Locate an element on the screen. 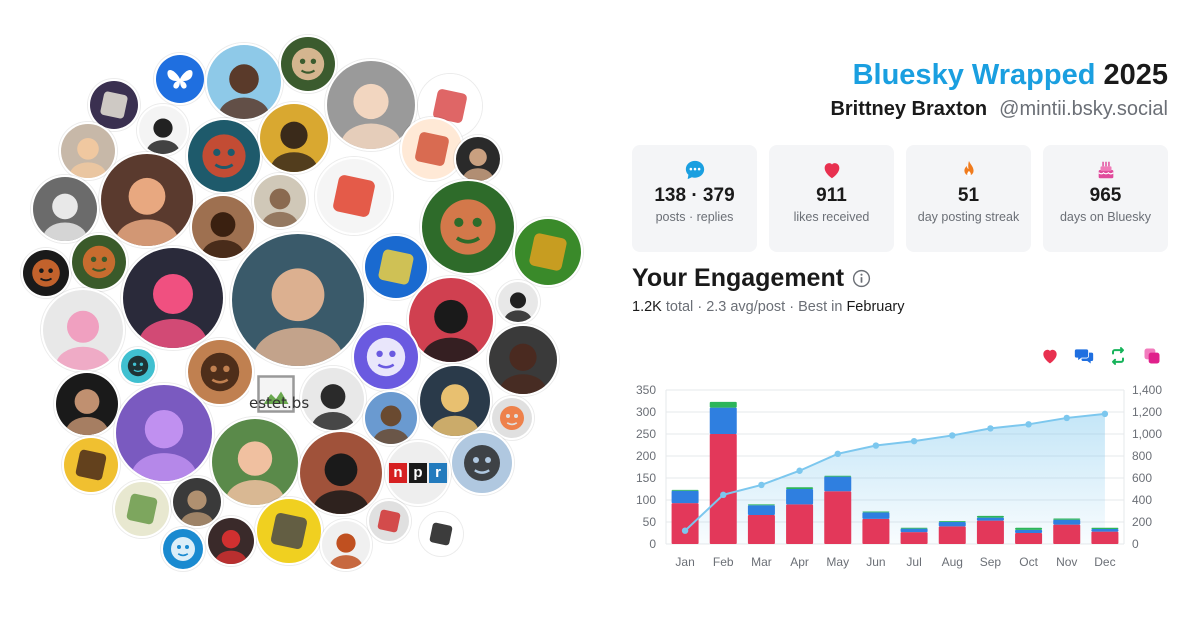 The image size is (1200, 630). quote-icon is located at coordinates (1152, 356).